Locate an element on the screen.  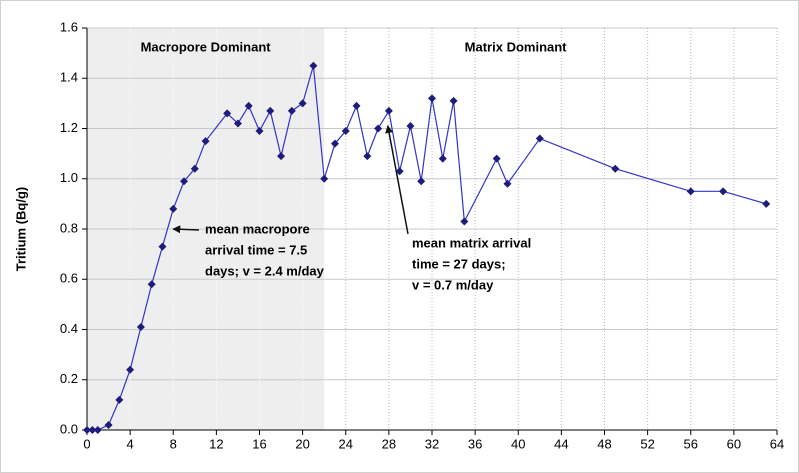
y-tick-label: 1.6 is located at coordinates (69, 26).